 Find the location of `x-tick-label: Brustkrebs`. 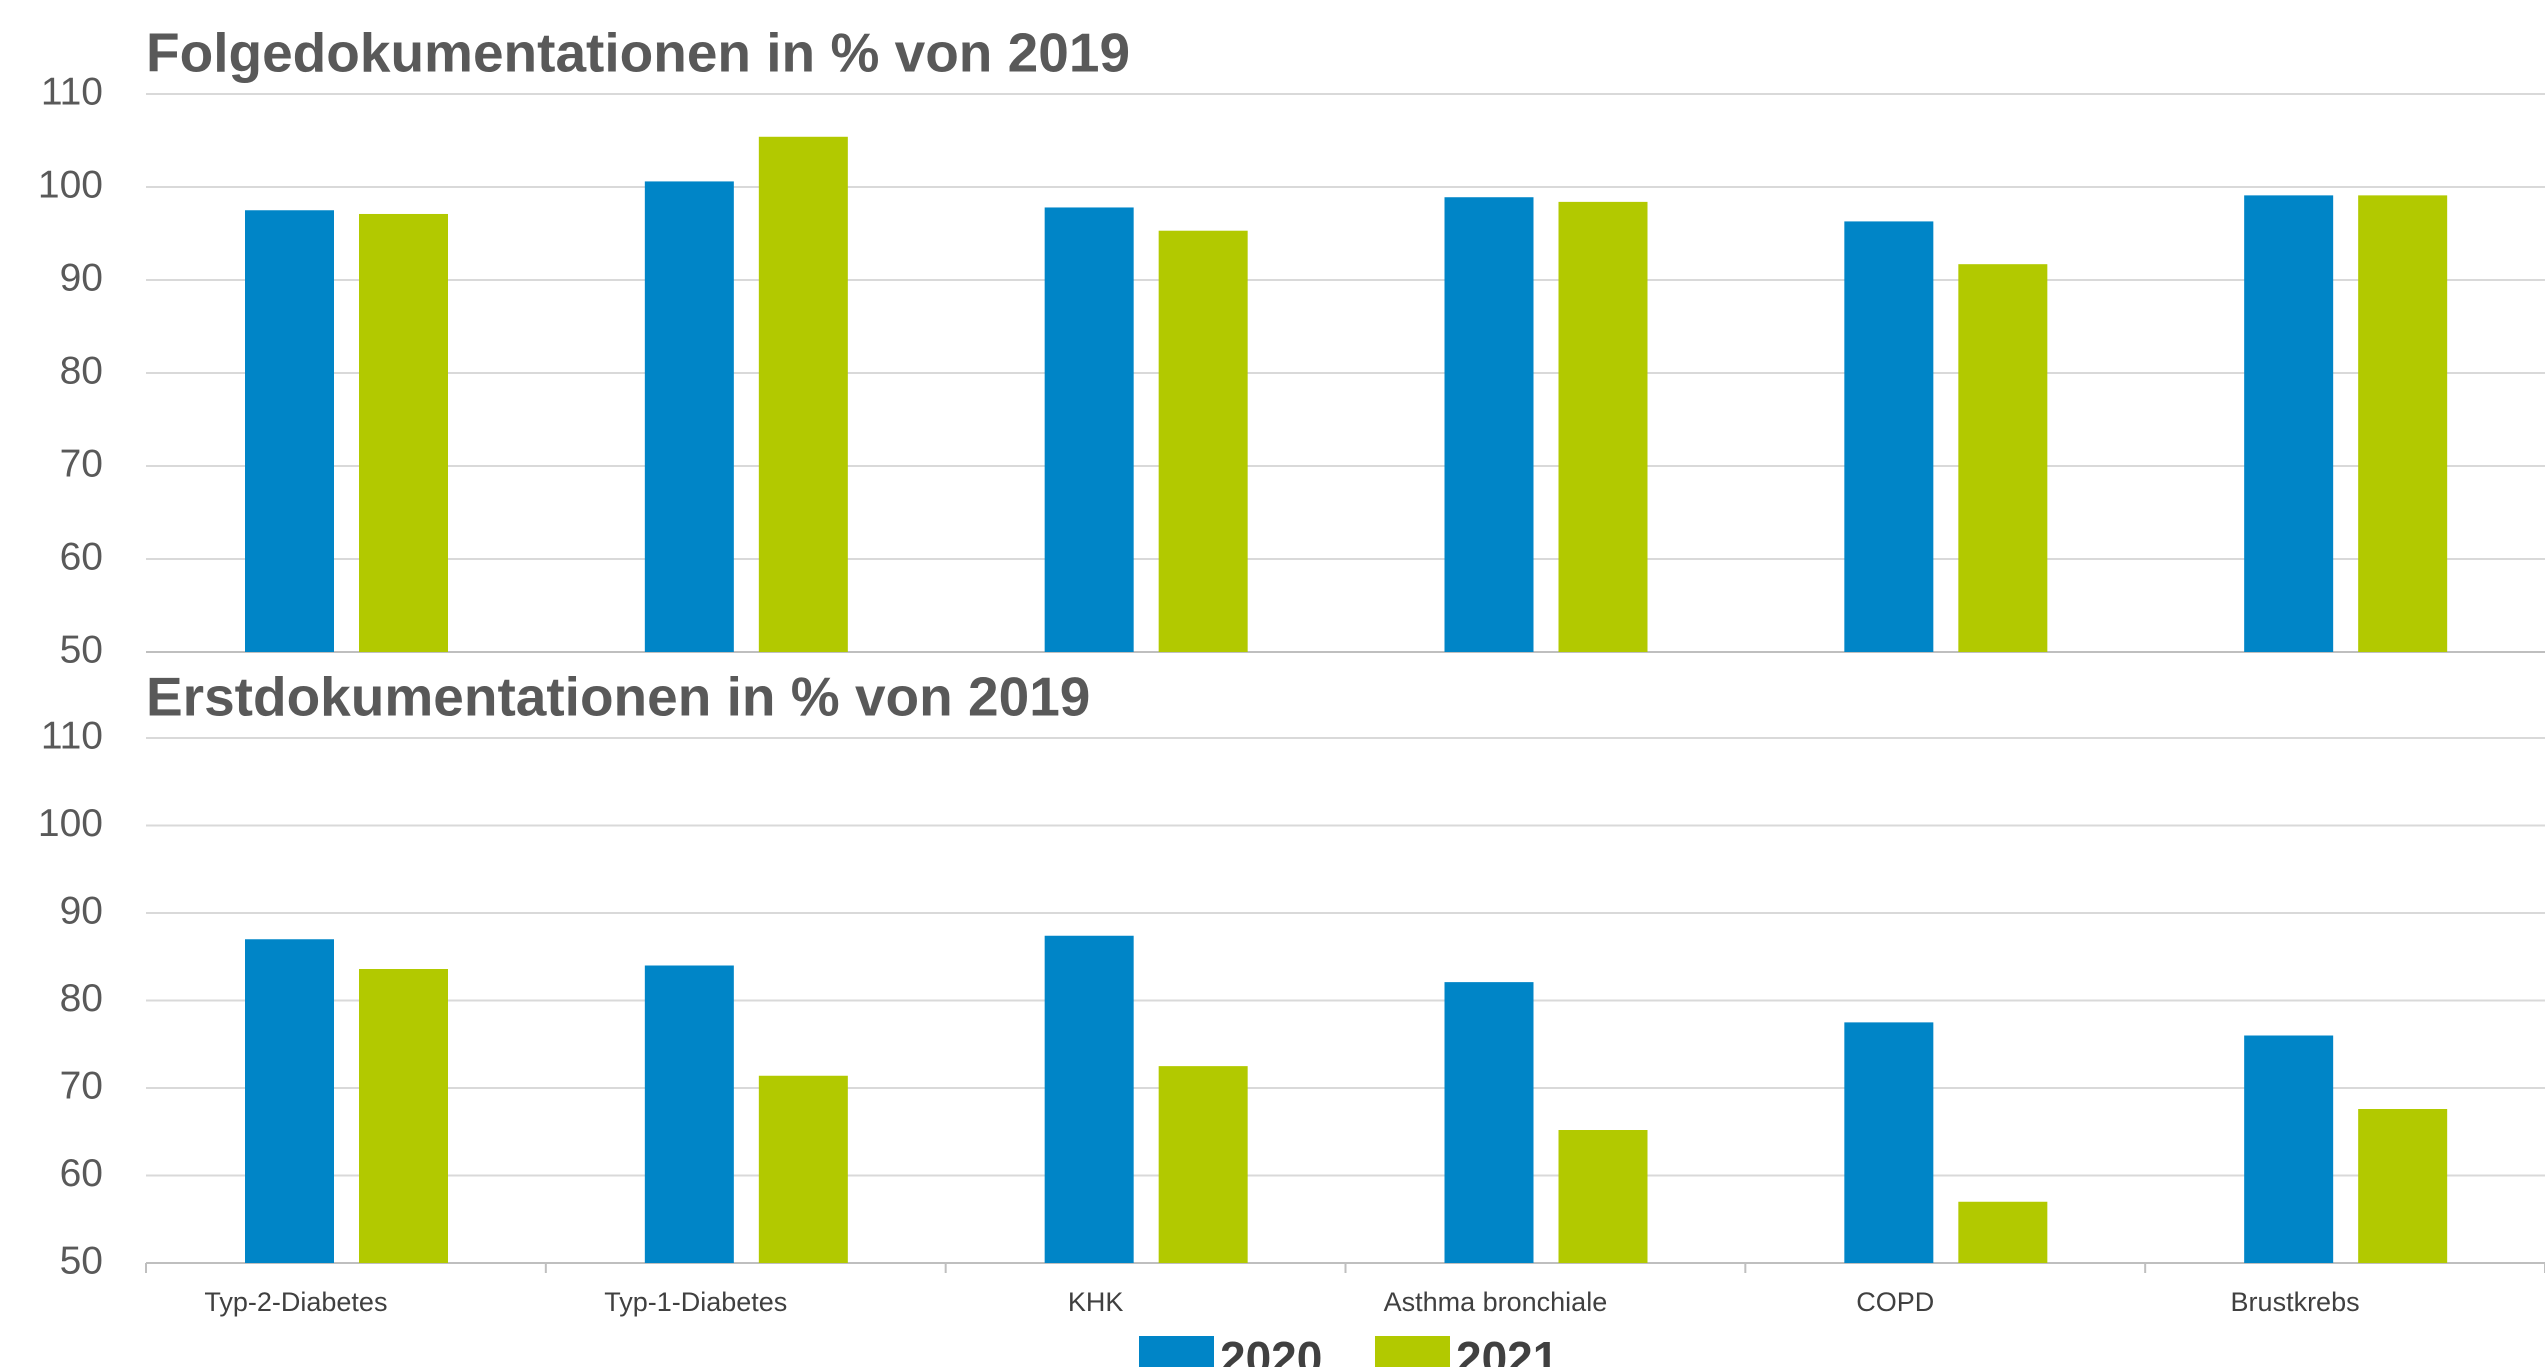

x-tick-label: Brustkrebs is located at coordinates (2295, 1302).